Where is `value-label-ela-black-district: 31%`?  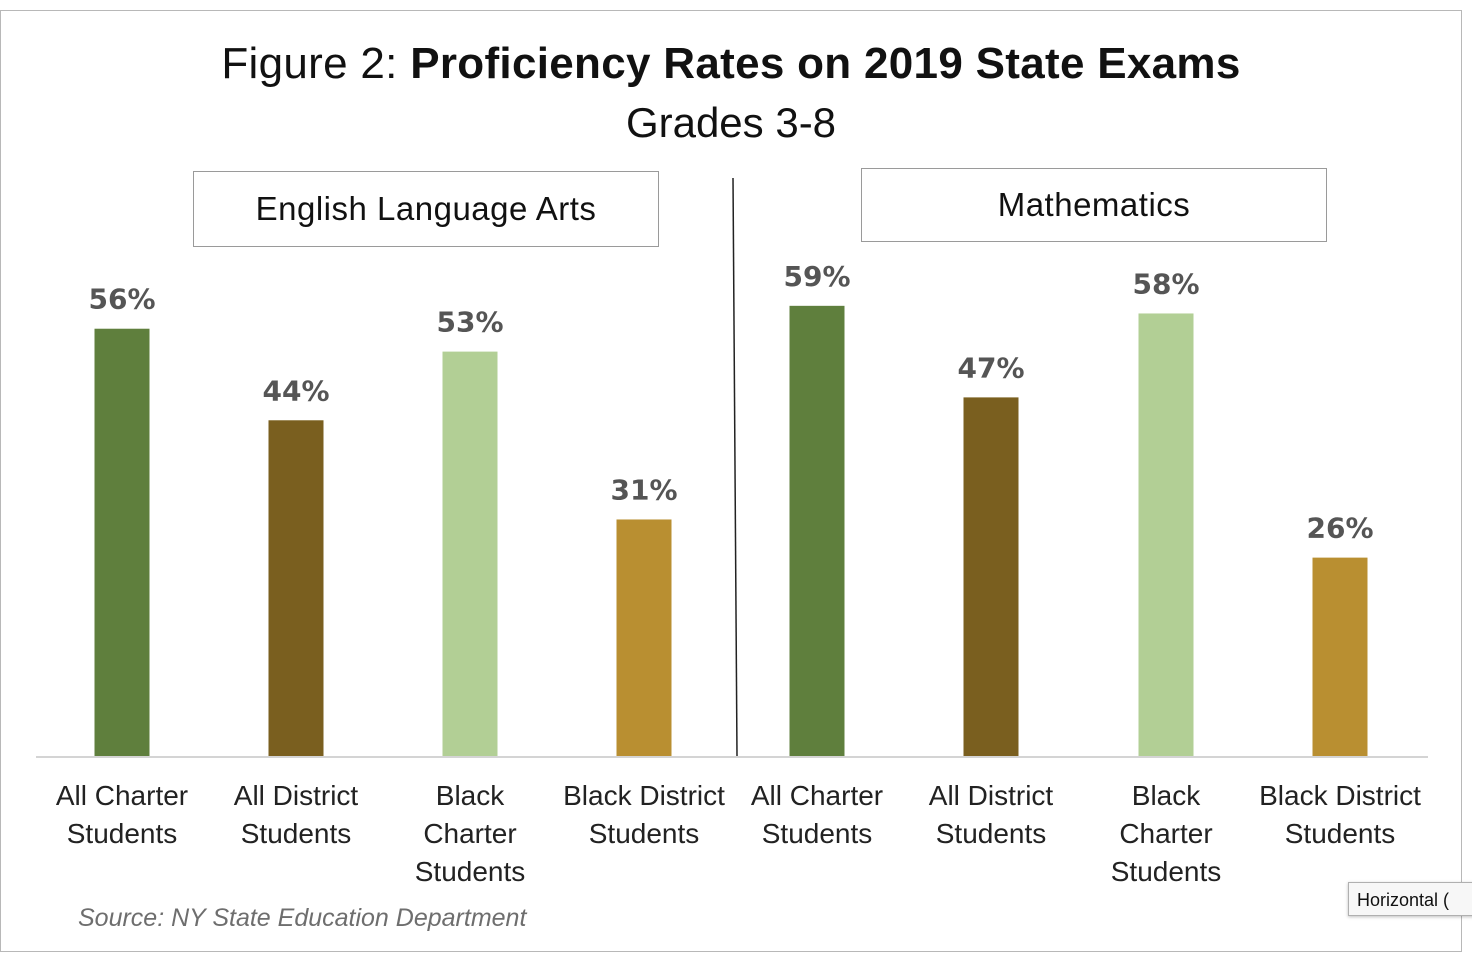 value-label-ela-black-district: 31% is located at coordinates (643, 489).